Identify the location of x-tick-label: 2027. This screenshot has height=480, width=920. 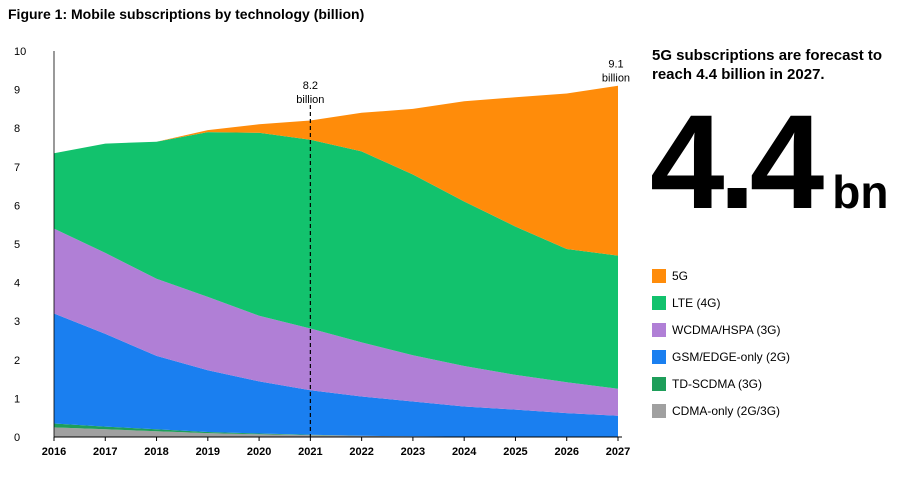
(618, 452).